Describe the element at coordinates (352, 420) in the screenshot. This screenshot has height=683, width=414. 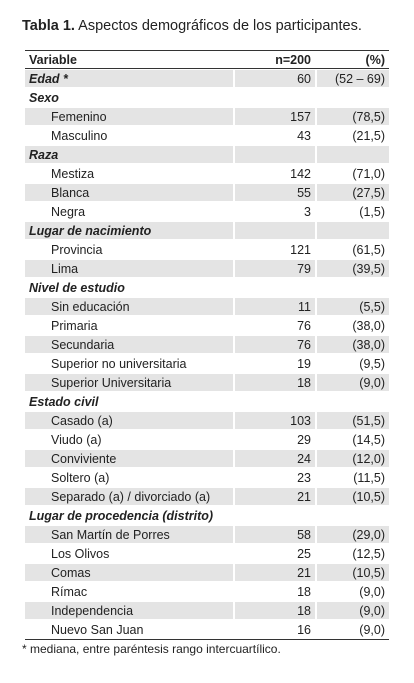
I see `table-cell: (51,5)` at that location.